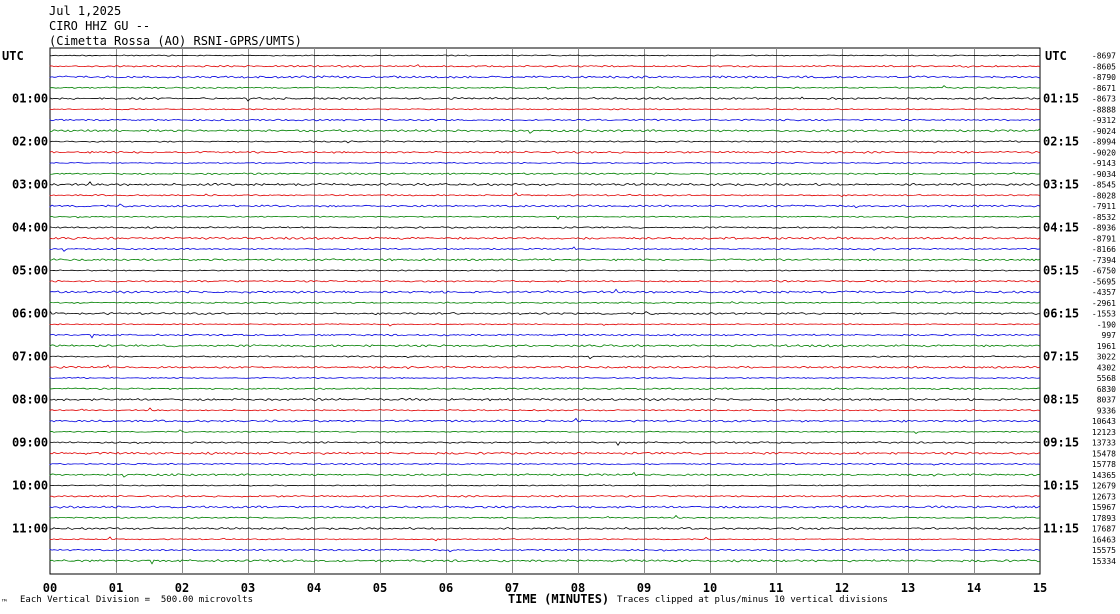 This screenshot has height=614, width=1120. Describe the element at coordinates (30, 314) in the screenshot. I see `left-hour-label: 06:00` at that location.